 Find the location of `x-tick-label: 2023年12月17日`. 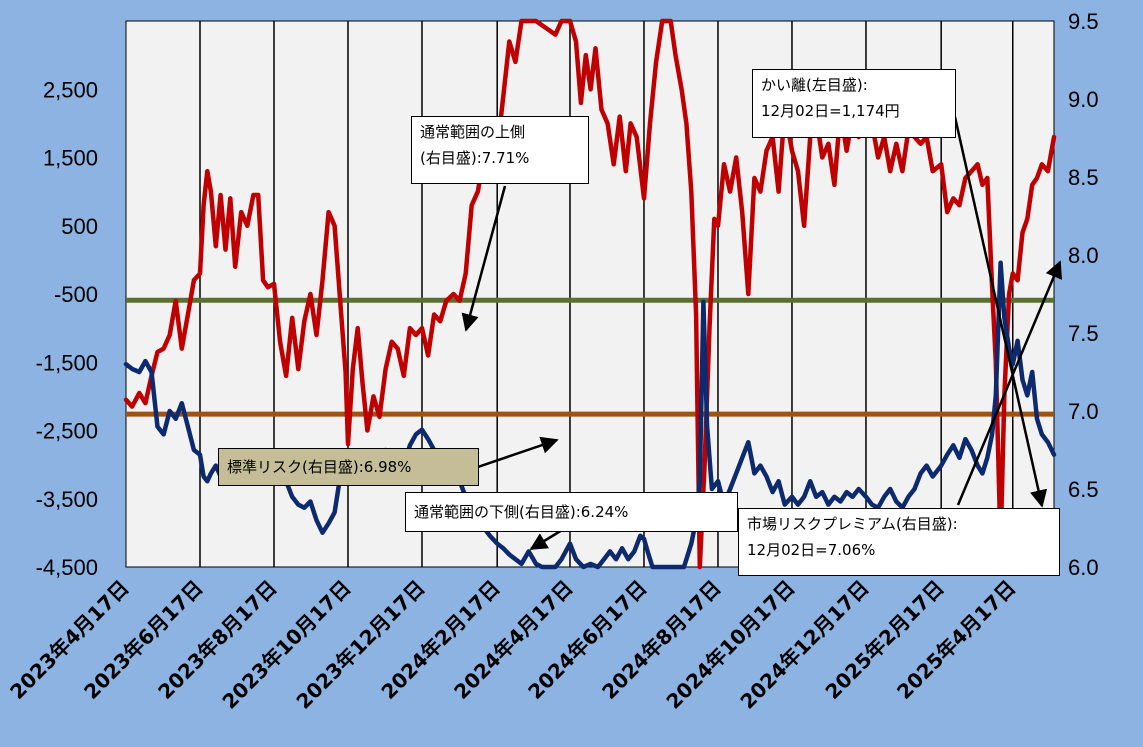

x-tick-label: 2023年12月17日 is located at coordinates (360, 645).